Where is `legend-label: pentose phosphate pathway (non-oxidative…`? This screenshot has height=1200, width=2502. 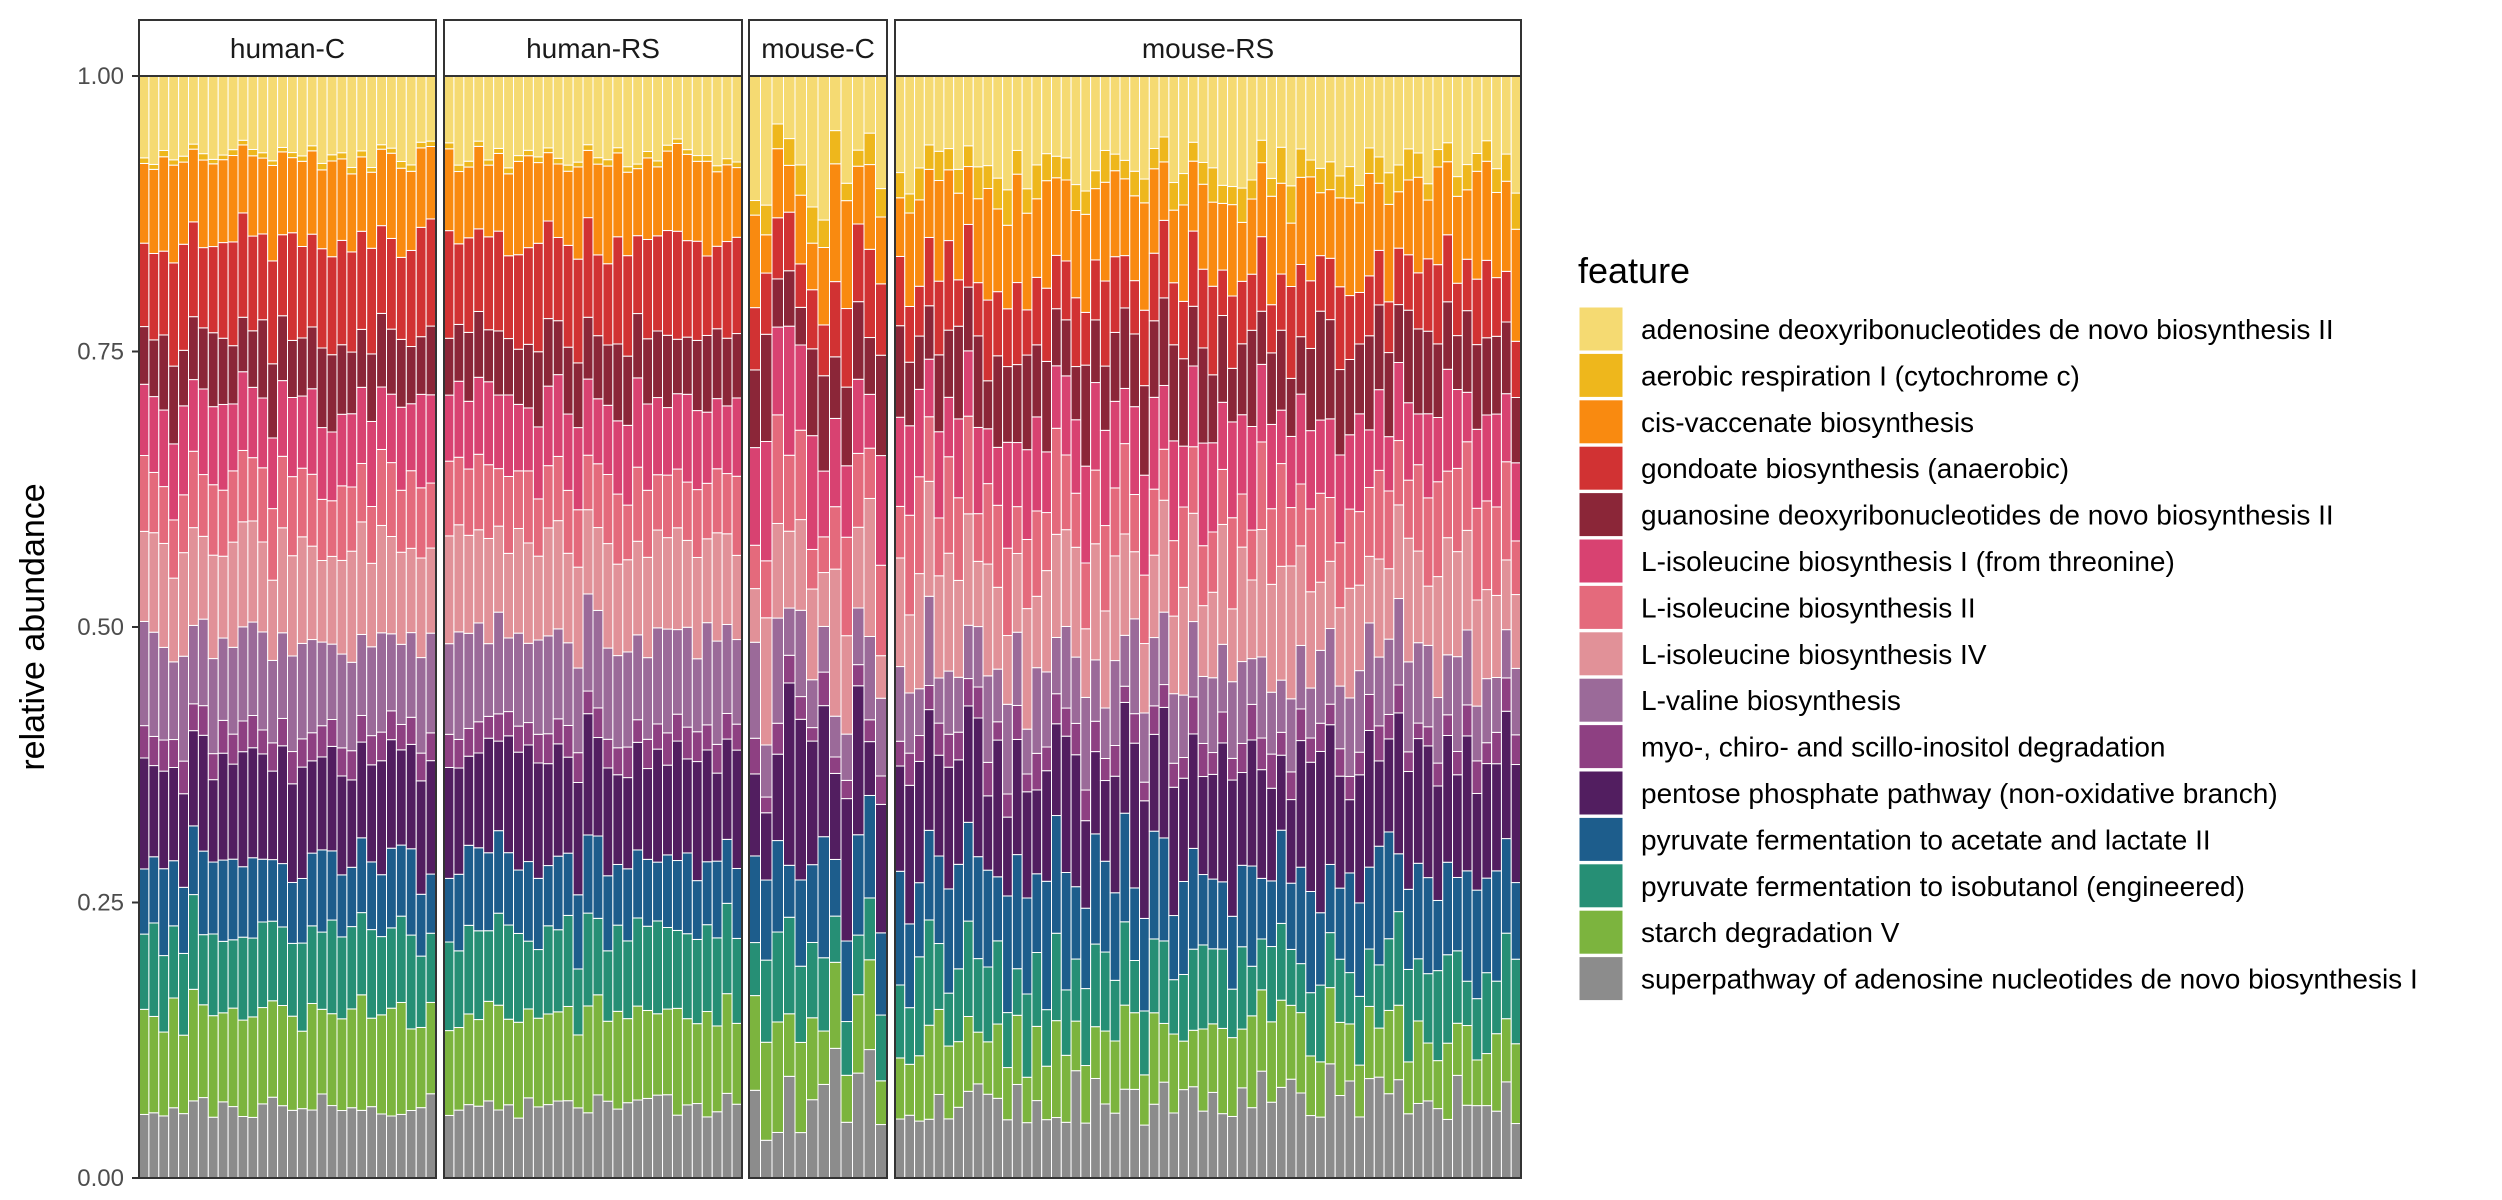
legend-label: pentose phosphate pathway (non-oxidative… is located at coordinates (1959, 793).